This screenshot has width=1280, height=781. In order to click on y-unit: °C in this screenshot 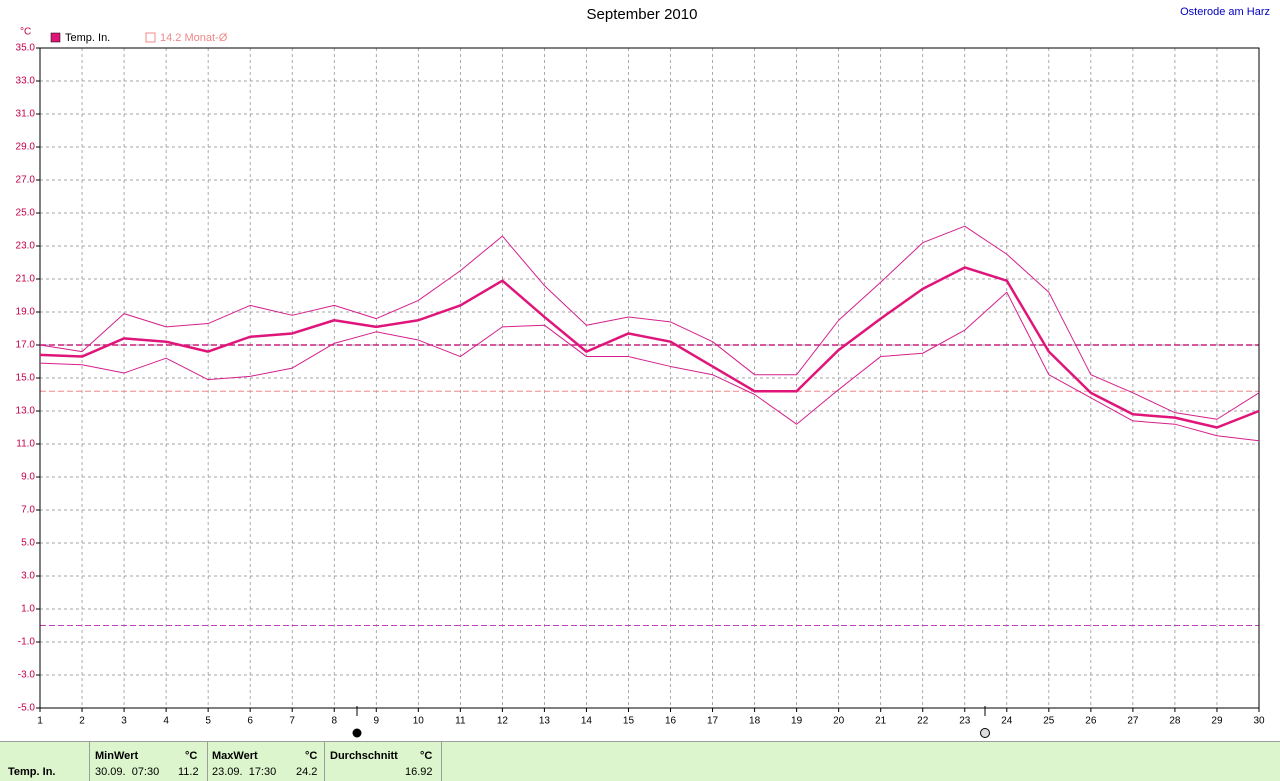, I will do `click(25, 32)`.